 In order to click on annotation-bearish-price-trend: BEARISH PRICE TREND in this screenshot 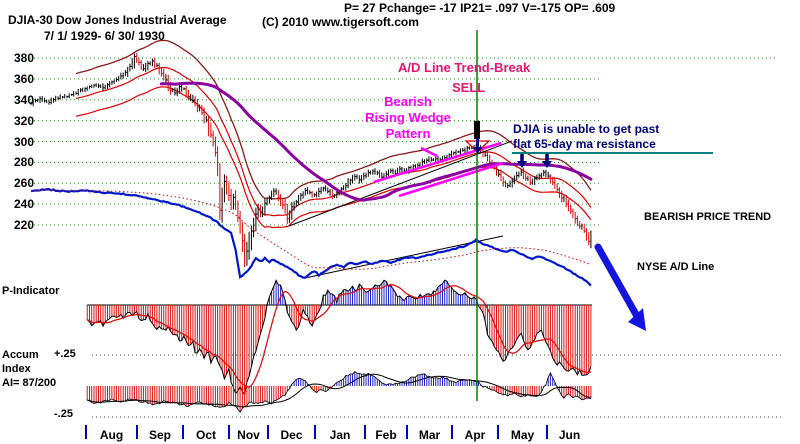, I will do `click(708, 217)`.